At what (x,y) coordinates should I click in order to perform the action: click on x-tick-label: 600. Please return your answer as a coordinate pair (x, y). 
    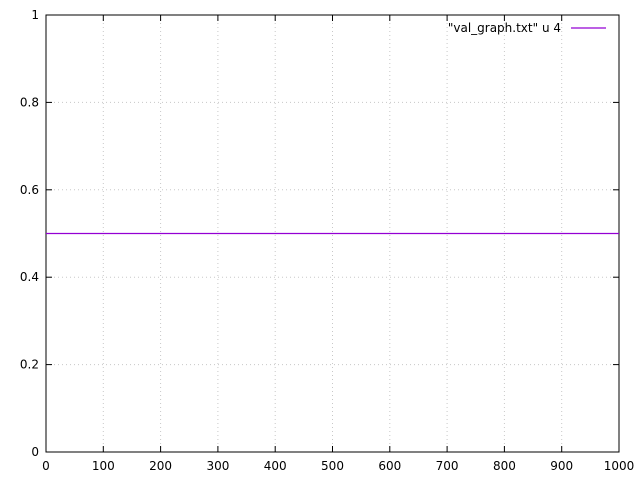
    Looking at the image, I should click on (389, 466).